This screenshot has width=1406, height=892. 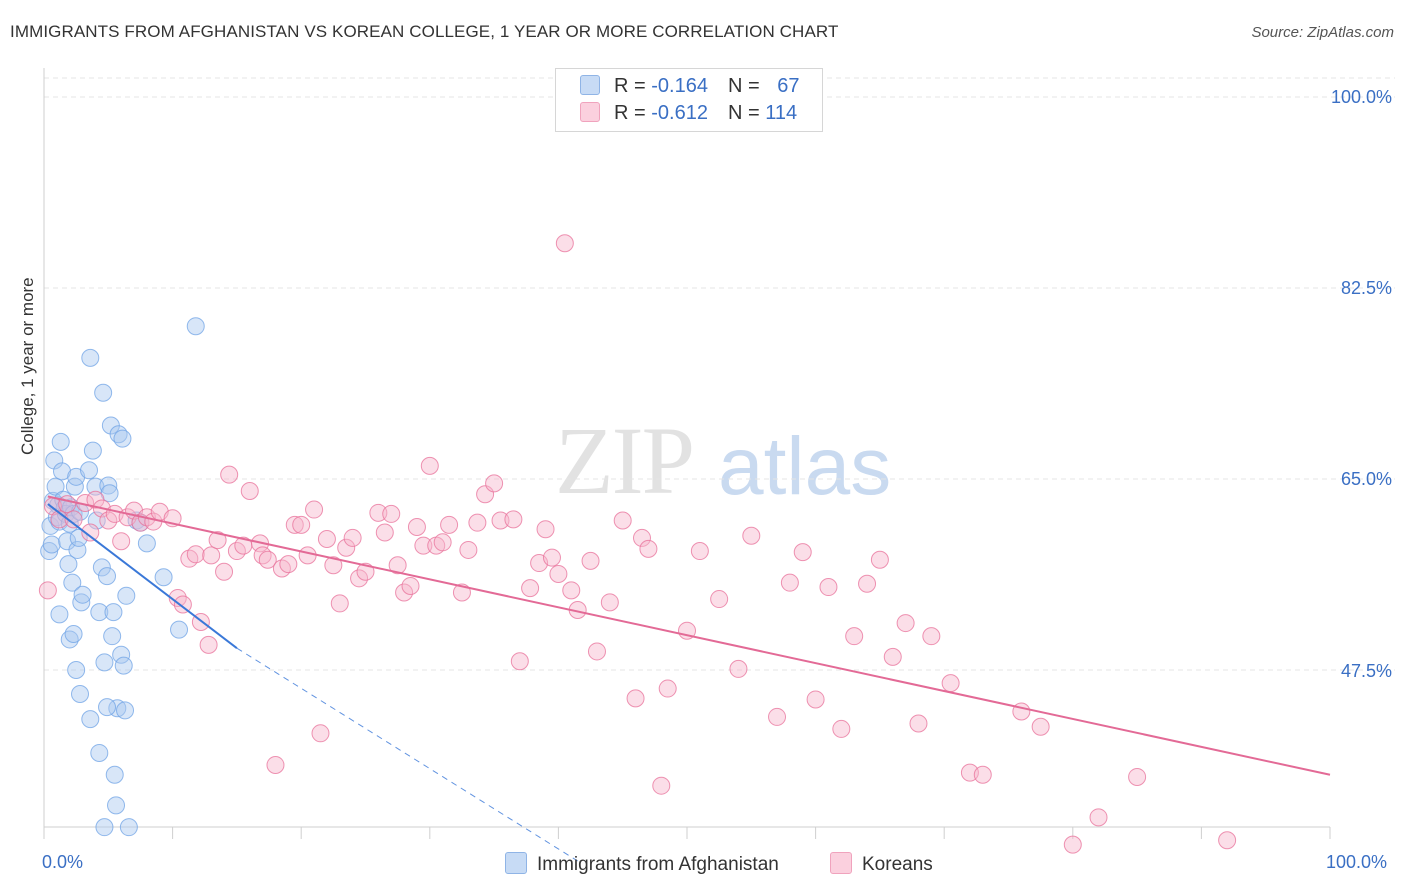 I want to click on r-value: -0.612, so click(x=679, y=113).